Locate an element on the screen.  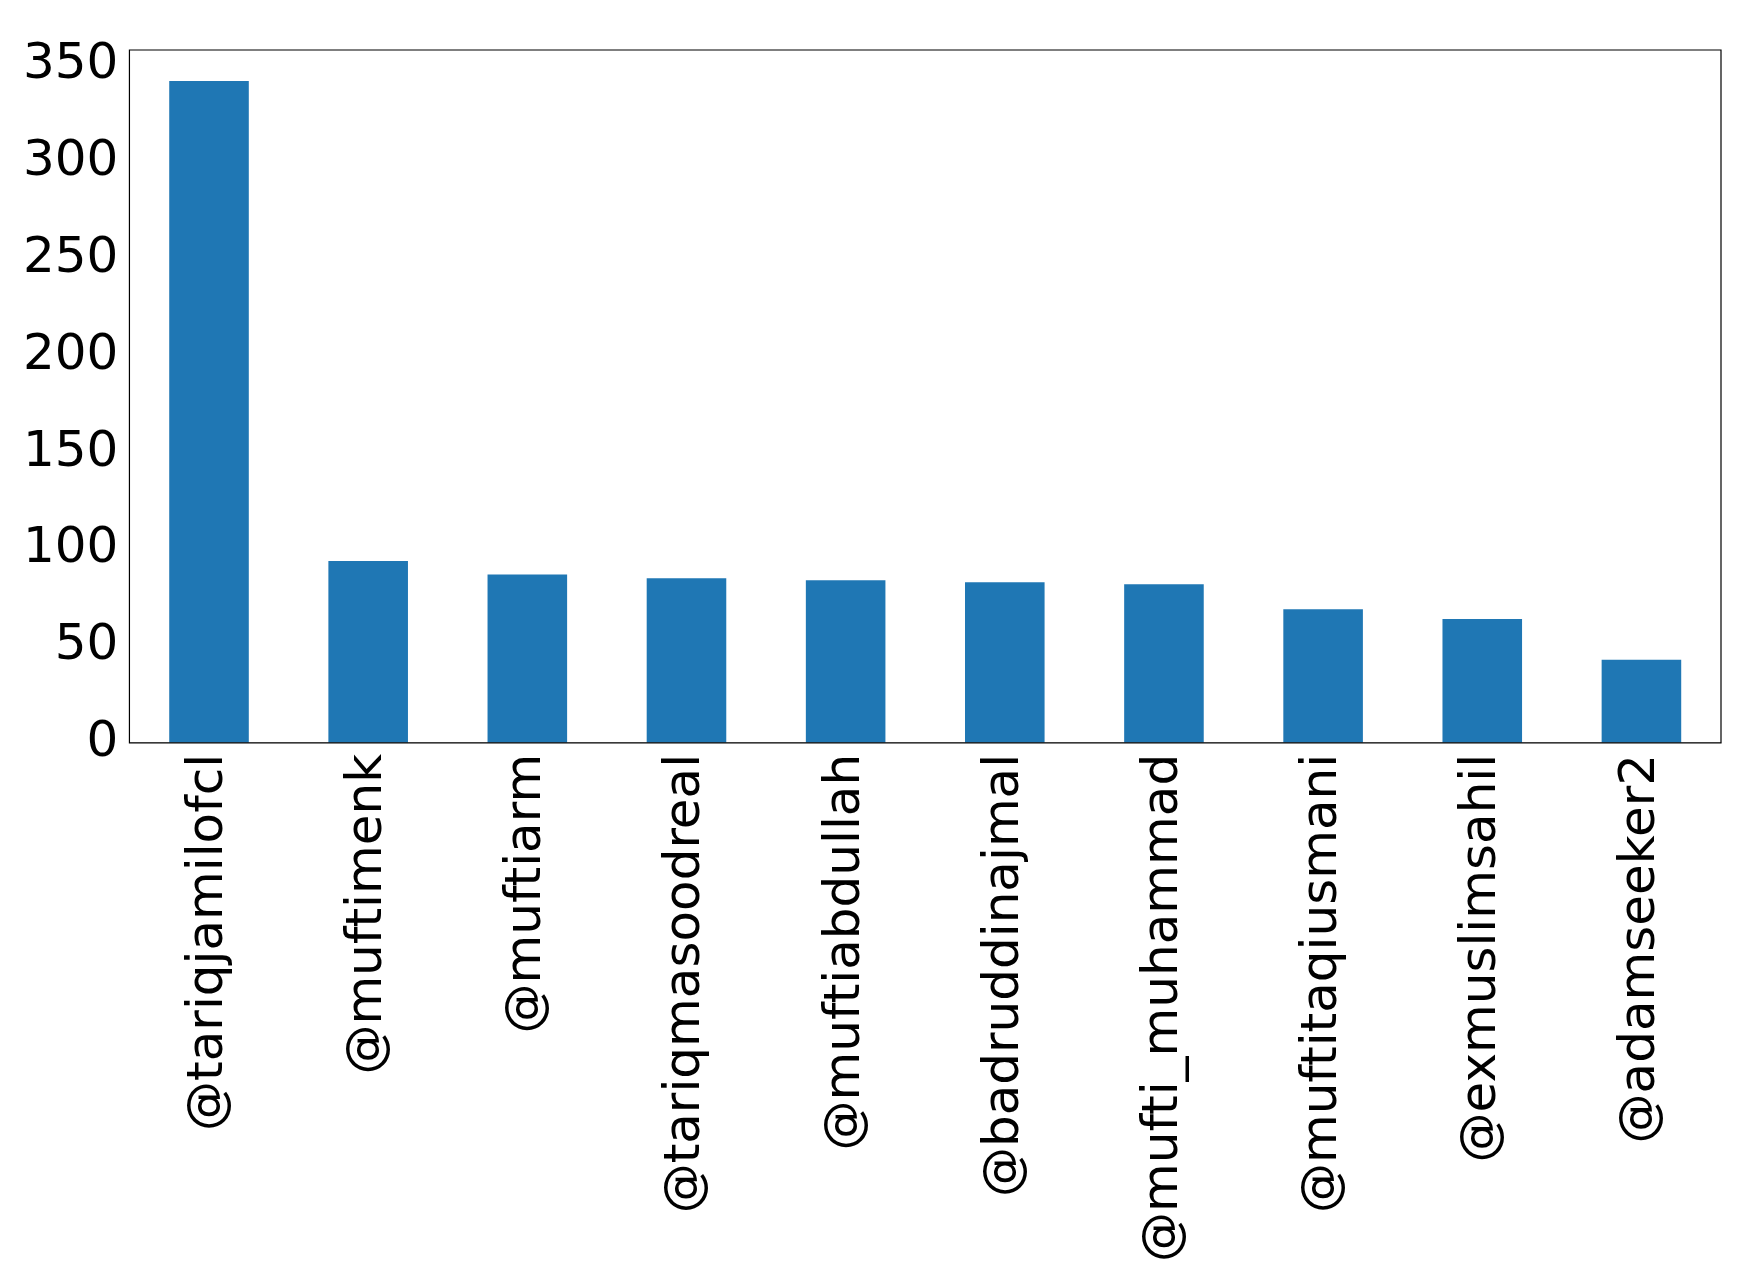
x-tick-label: @exmuslimsahil is located at coordinates (1478, 958).